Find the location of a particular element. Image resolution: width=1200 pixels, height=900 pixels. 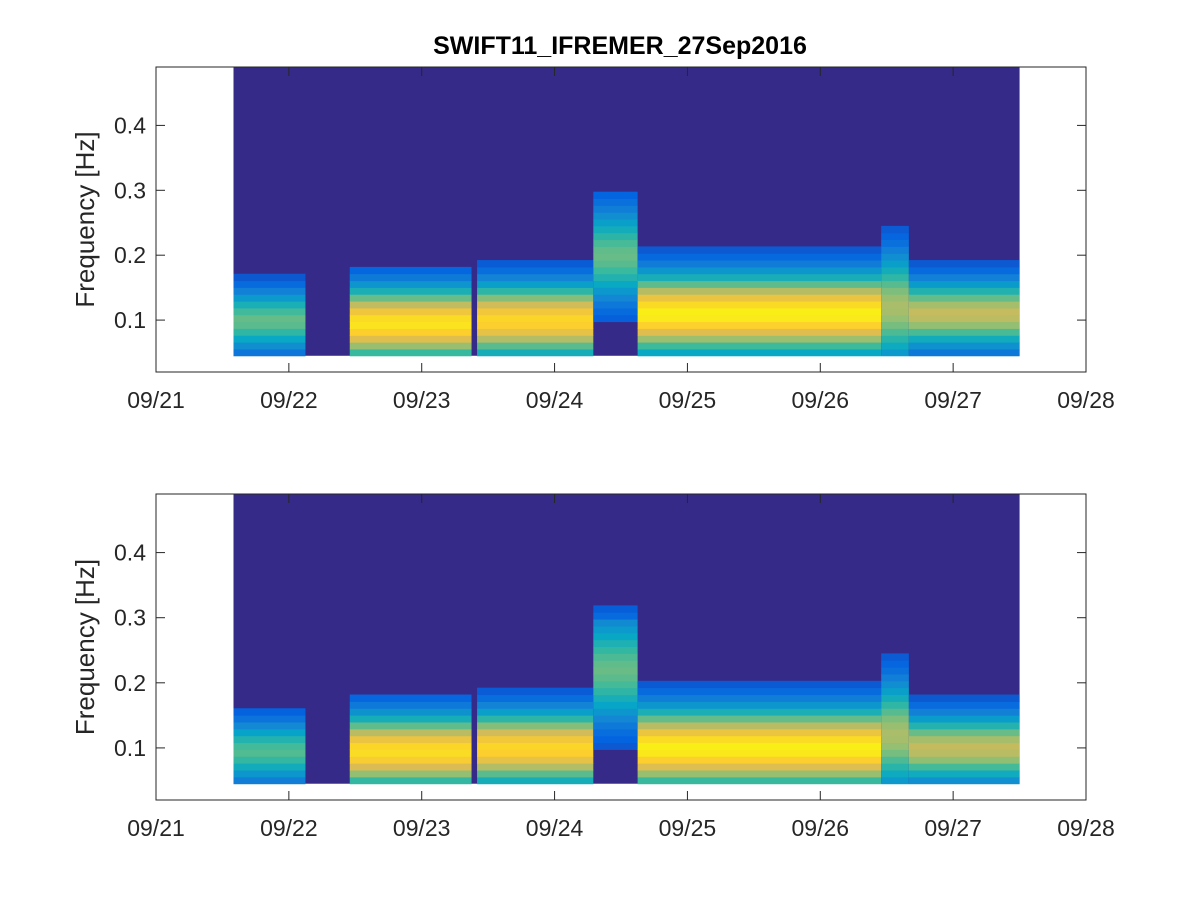

y-axis-label: Frequency [Hz] is located at coordinates (85, 647).